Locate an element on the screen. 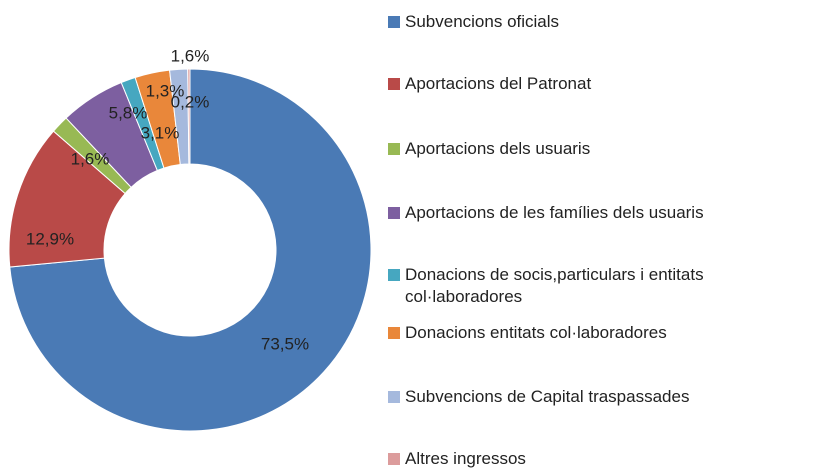 The height and width of the screenshot is (470, 813). data-label: 1,3% is located at coordinates (165, 90).